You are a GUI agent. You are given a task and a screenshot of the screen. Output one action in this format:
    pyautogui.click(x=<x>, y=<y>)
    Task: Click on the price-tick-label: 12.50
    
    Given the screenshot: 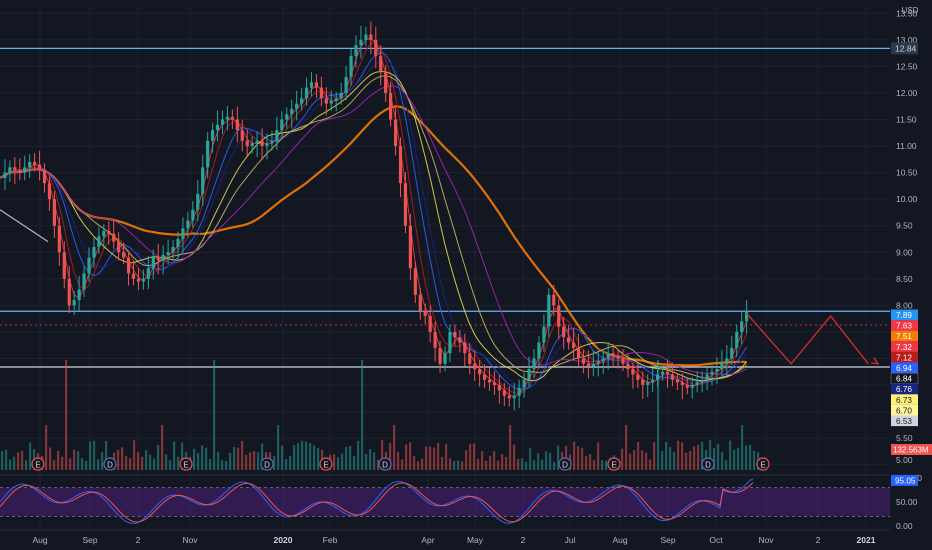 What is the action you would take?
    pyautogui.click(x=907, y=66)
    